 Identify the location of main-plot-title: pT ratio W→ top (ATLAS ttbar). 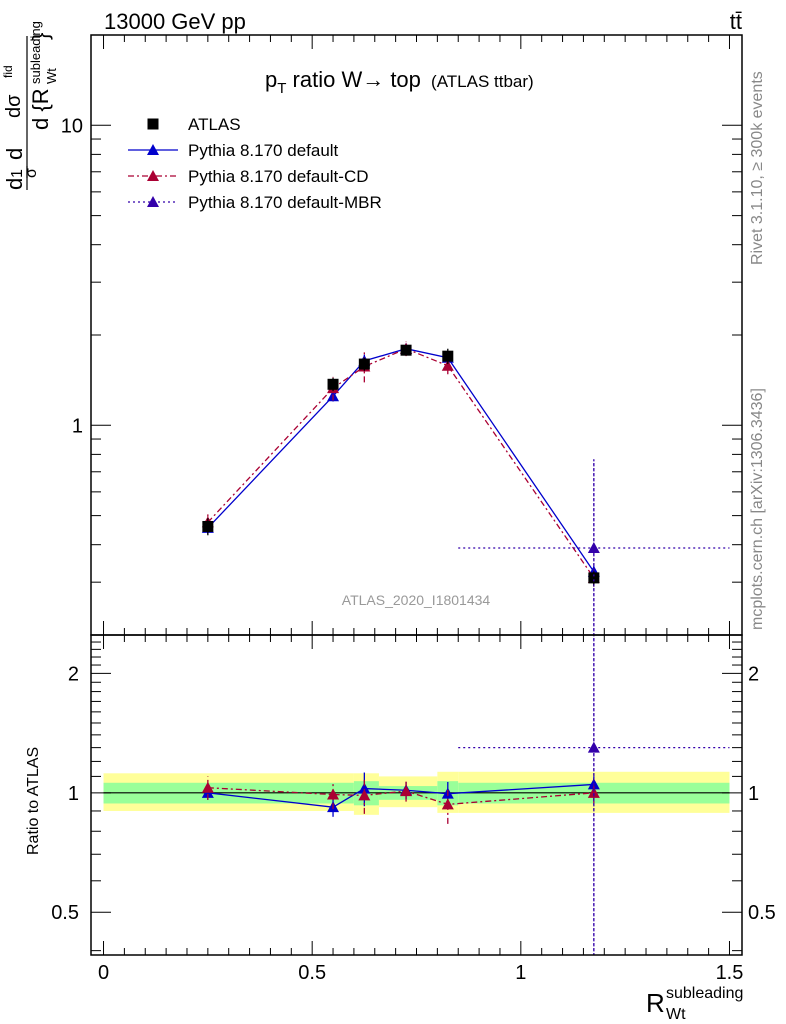
(399, 82).